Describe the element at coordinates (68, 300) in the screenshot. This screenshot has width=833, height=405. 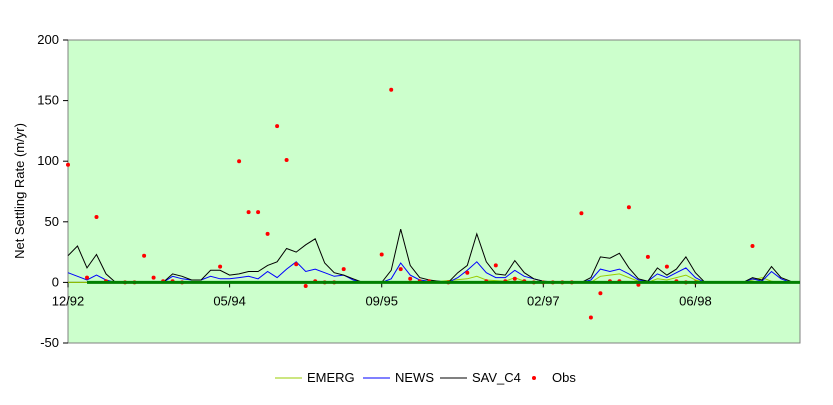
I see `x-tick-label: 12/92` at that location.